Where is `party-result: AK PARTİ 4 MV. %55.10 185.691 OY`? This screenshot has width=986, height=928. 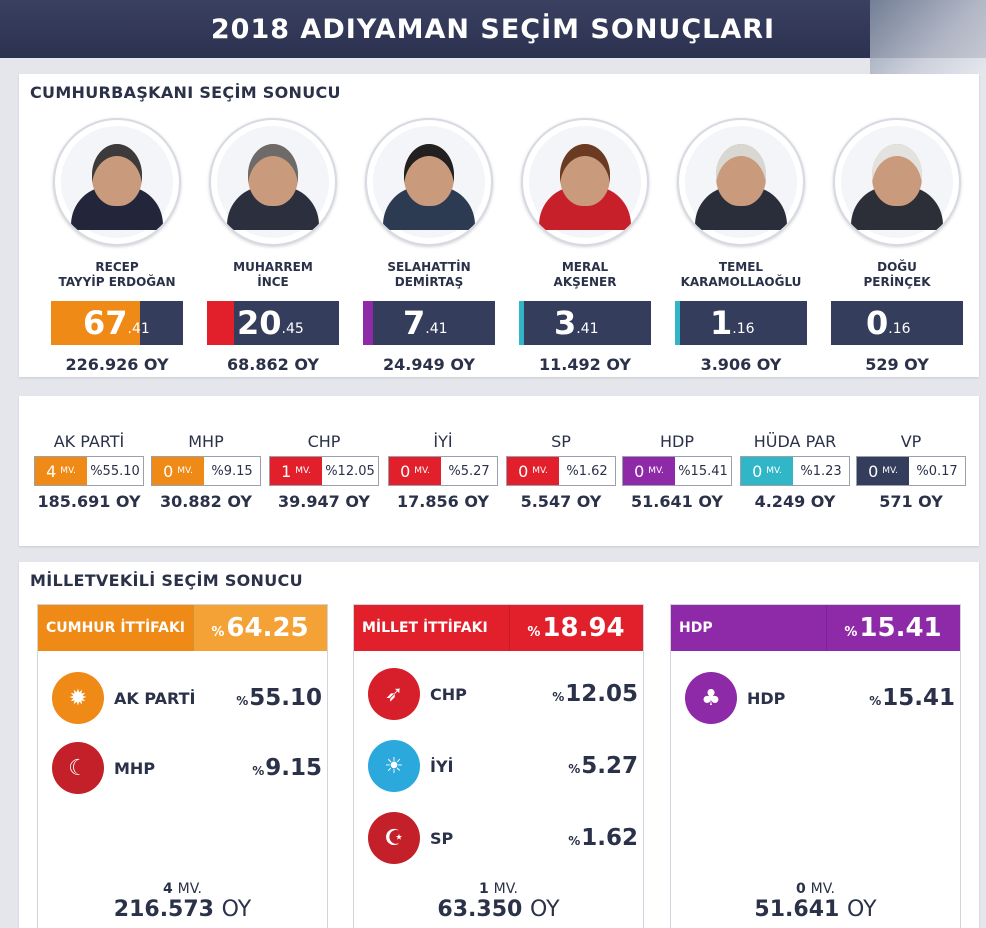 party-result: AK PARTİ 4 MV. %55.10 185.691 OY is located at coordinates (89, 471).